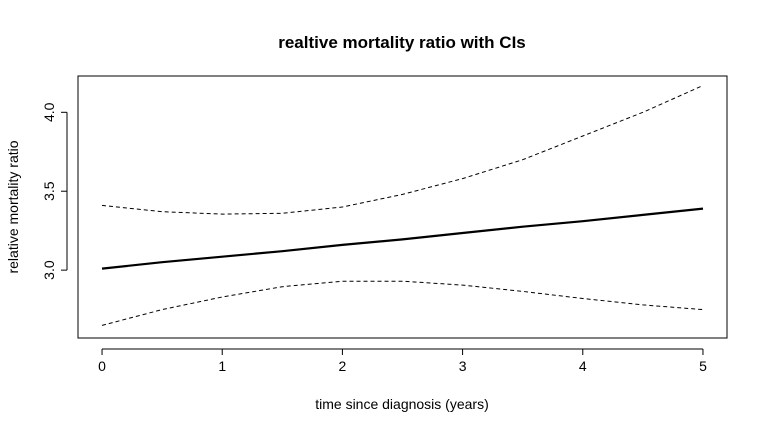 The image size is (768, 432). Describe the element at coordinates (102, 366) in the screenshot. I see `x-tick-label: 0` at that location.